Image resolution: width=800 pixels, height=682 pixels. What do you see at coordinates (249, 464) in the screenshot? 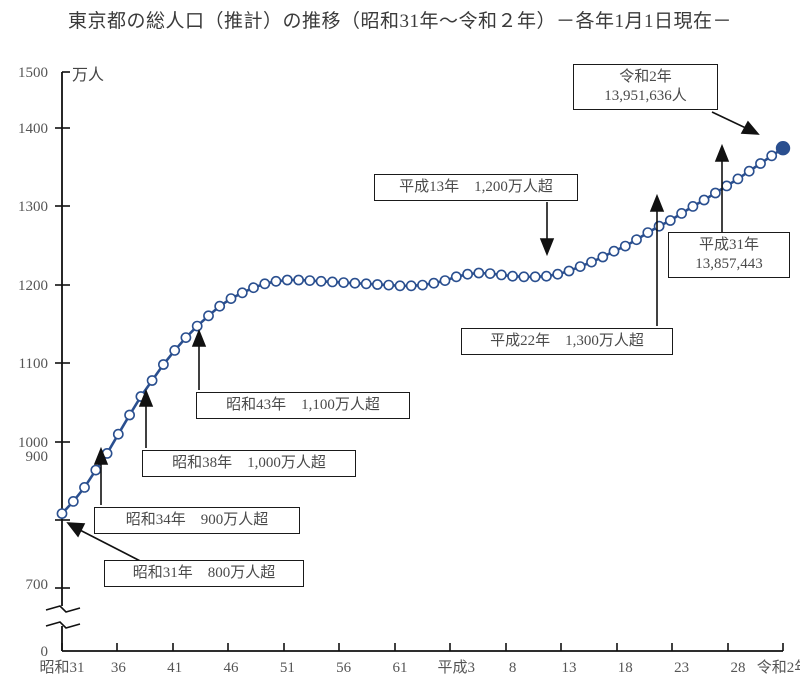
I see `annotation-box-showa38: 昭和38年 1,000万人超` at bounding box center [249, 464].